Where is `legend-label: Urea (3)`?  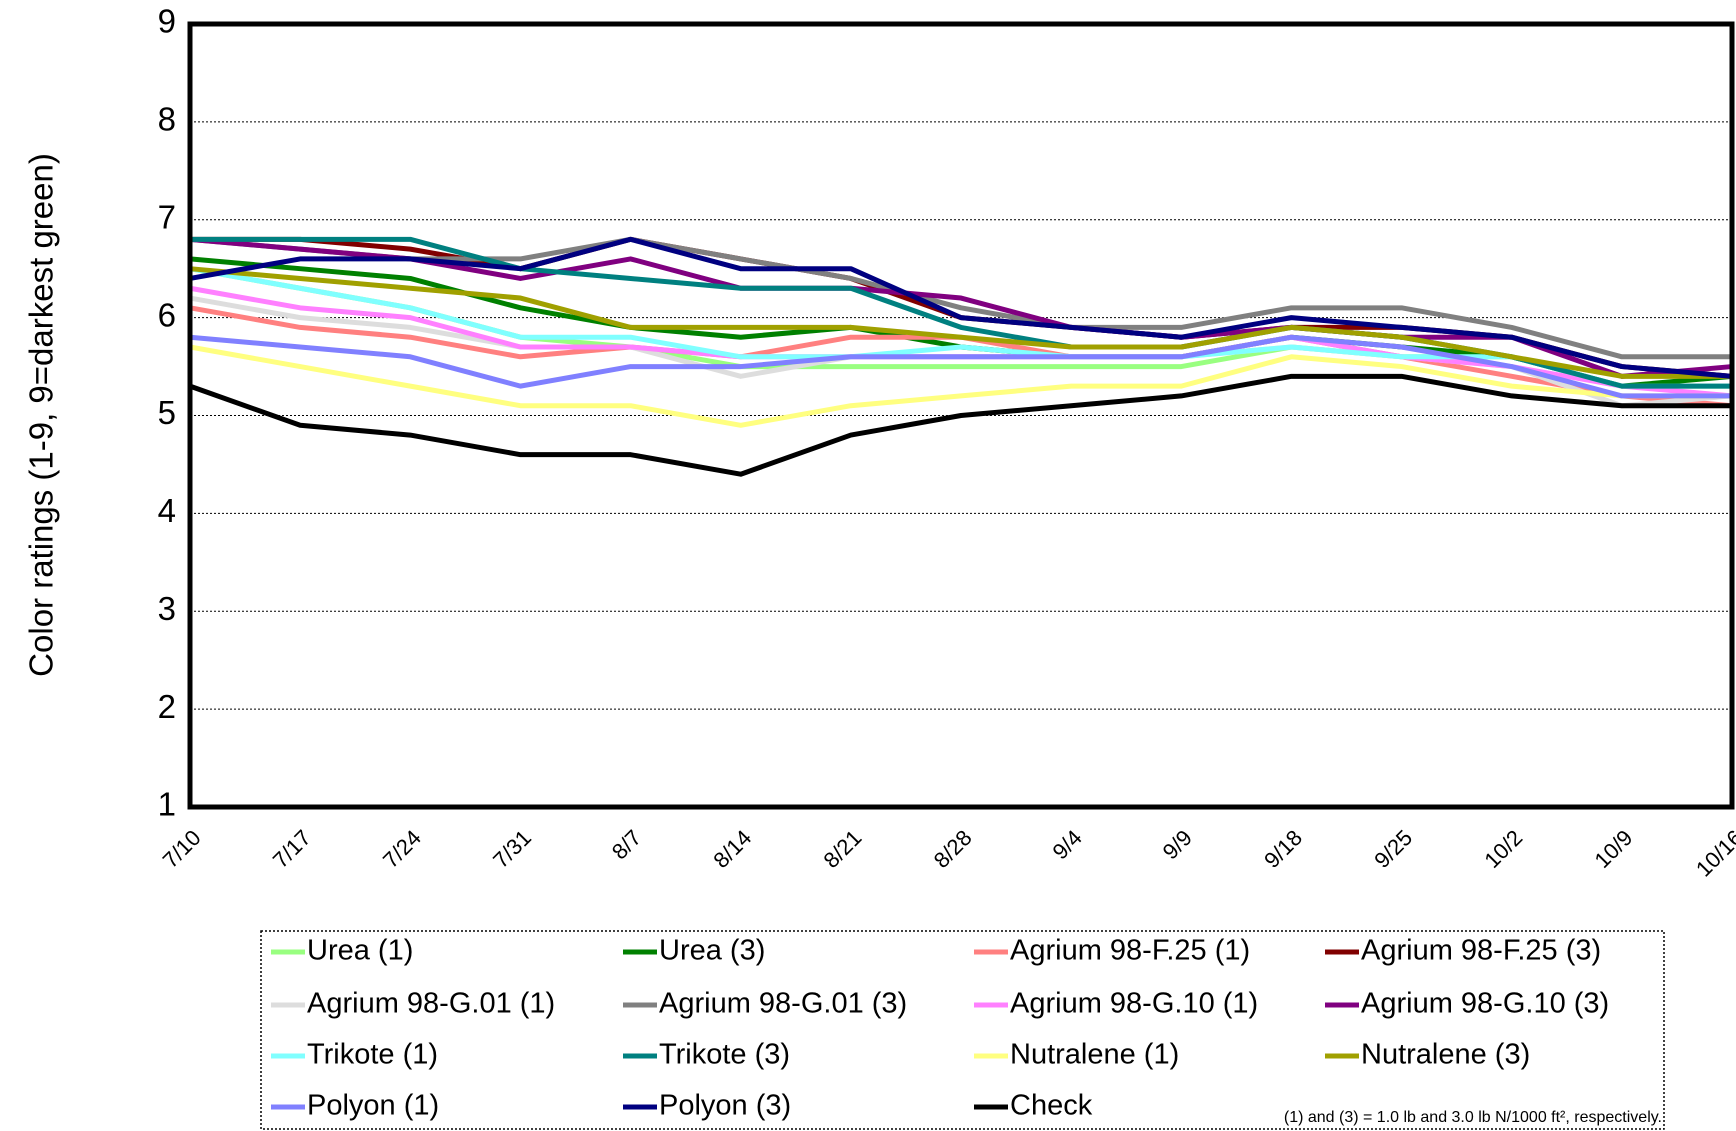 legend-label: Urea (3) is located at coordinates (712, 951).